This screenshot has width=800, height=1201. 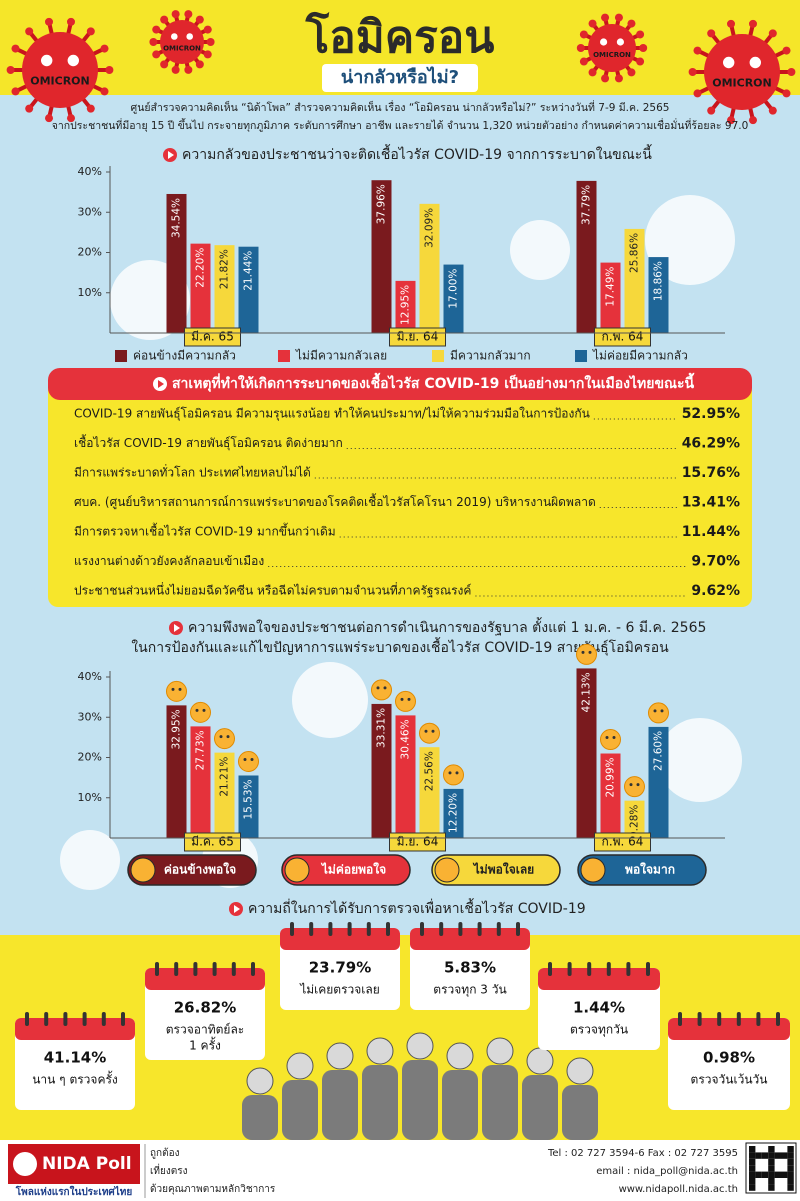 I want to click on x-tick-label: มี.ค. 65, so click(x=212, y=842).